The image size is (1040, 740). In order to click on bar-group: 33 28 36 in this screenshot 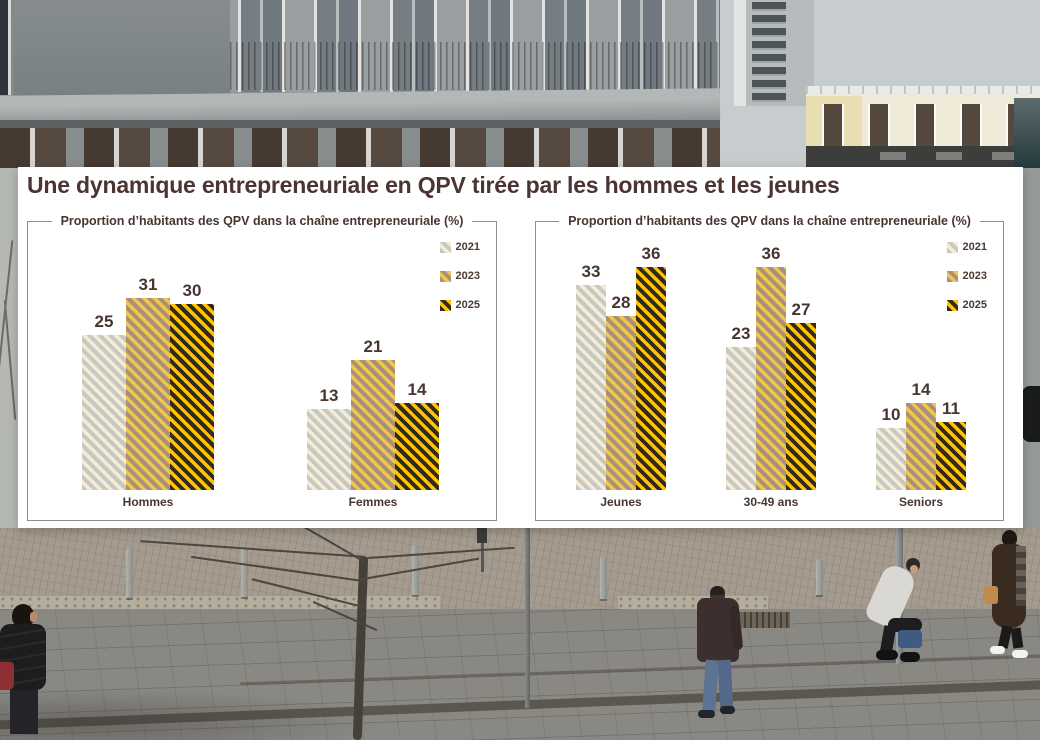, I will do `click(621, 367)`.